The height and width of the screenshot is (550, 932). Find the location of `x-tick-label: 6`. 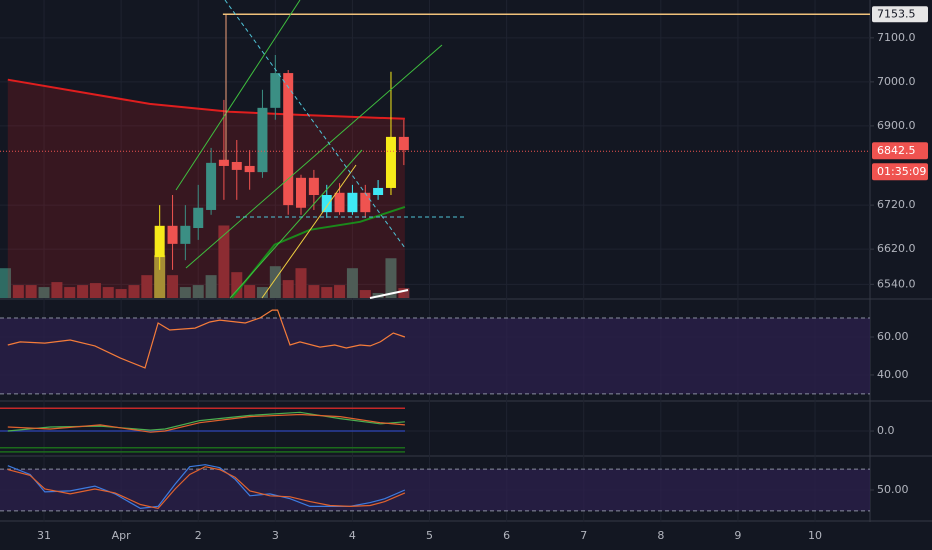

x-tick-label: 6 is located at coordinates (506, 535).